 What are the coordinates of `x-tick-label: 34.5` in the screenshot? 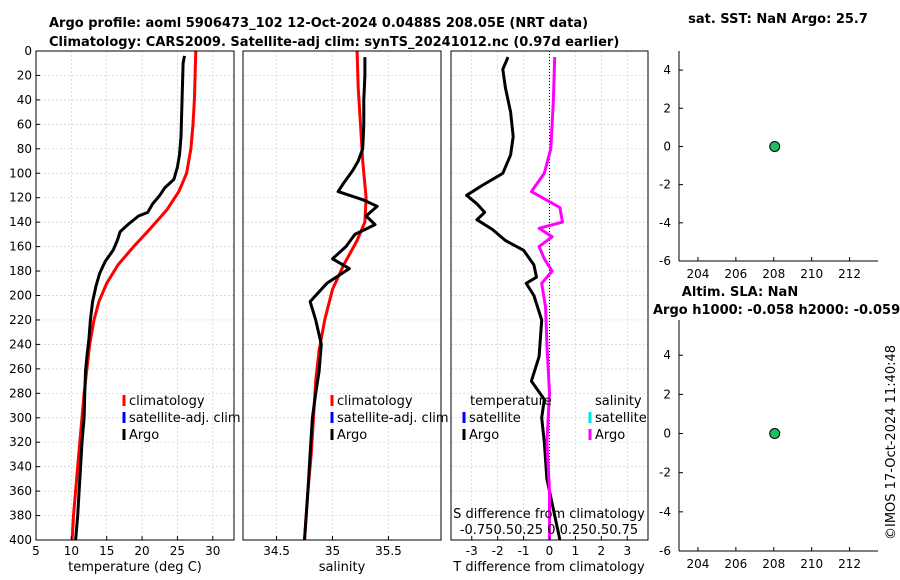 It's located at (276, 551).